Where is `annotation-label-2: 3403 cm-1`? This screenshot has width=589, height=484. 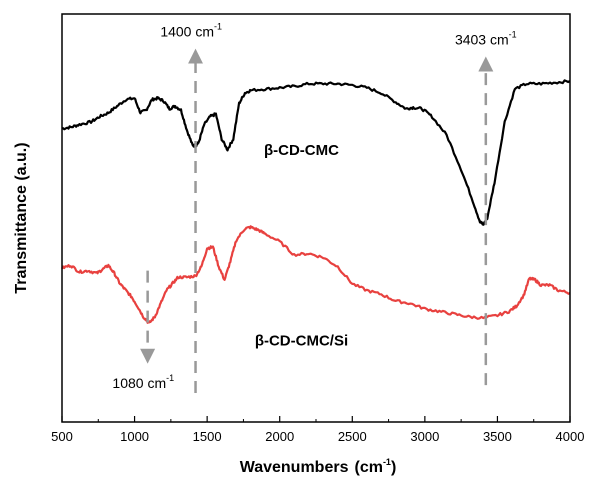 annotation-label-2: 3403 cm-1 is located at coordinates (486, 38).